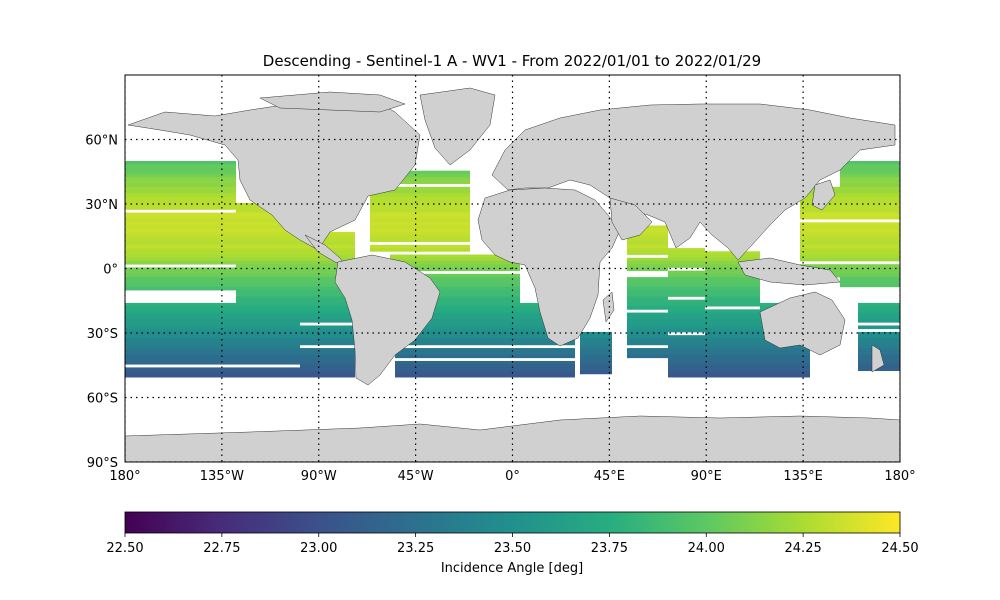 The width and height of the screenshot is (1000, 600). Describe the element at coordinates (110, 270) in the screenshot. I see `latitude-tick-label: 0°` at that location.